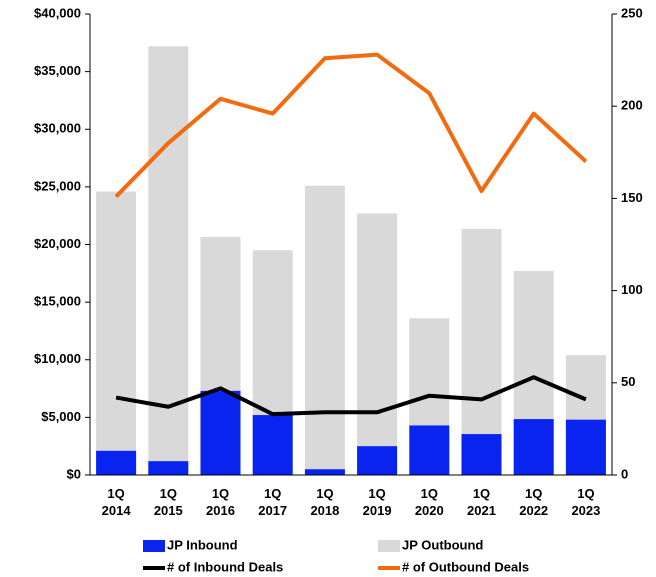  Describe the element at coordinates (481, 502) in the screenshot. I see `x-tick-label: 1Q 2021` at that location.